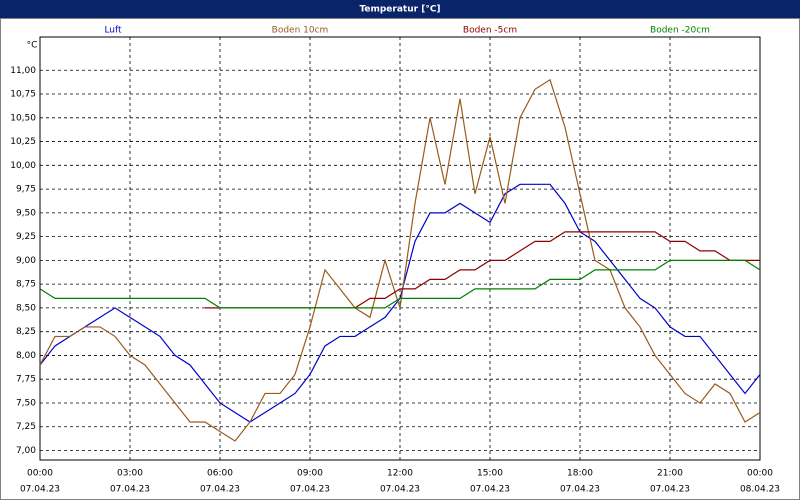 The width and height of the screenshot is (800, 504). What do you see at coordinates (26, 213) in the screenshot?
I see `y-tick-label: 9,50` at bounding box center [26, 213].